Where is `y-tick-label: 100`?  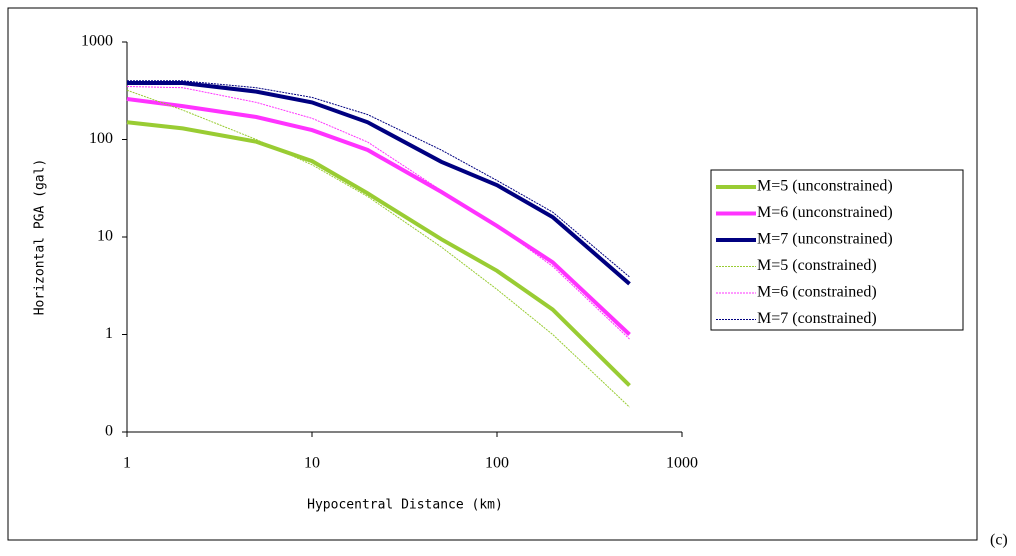 y-tick-label: 100 is located at coordinates (101, 138).